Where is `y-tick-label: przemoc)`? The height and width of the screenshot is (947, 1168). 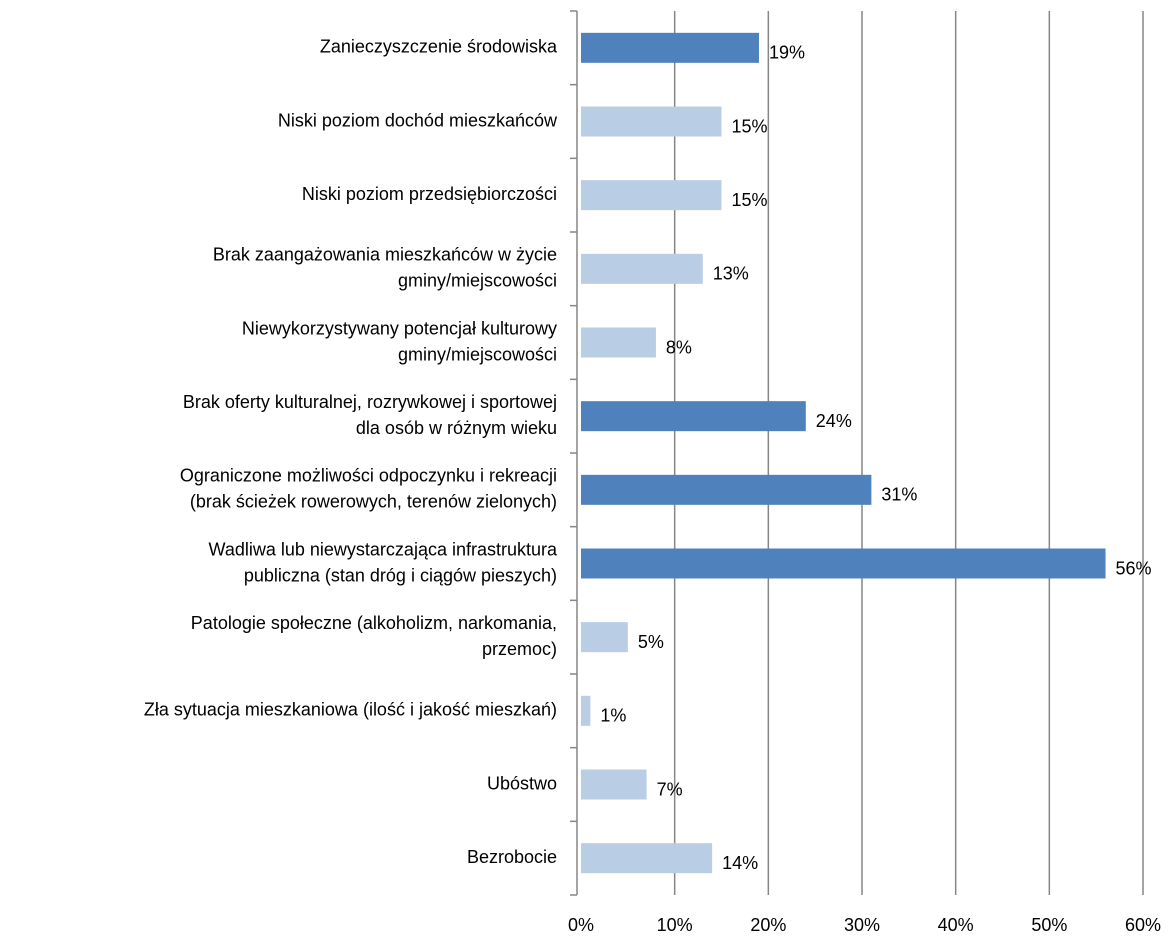 y-tick-label: przemoc) is located at coordinates (519, 649).